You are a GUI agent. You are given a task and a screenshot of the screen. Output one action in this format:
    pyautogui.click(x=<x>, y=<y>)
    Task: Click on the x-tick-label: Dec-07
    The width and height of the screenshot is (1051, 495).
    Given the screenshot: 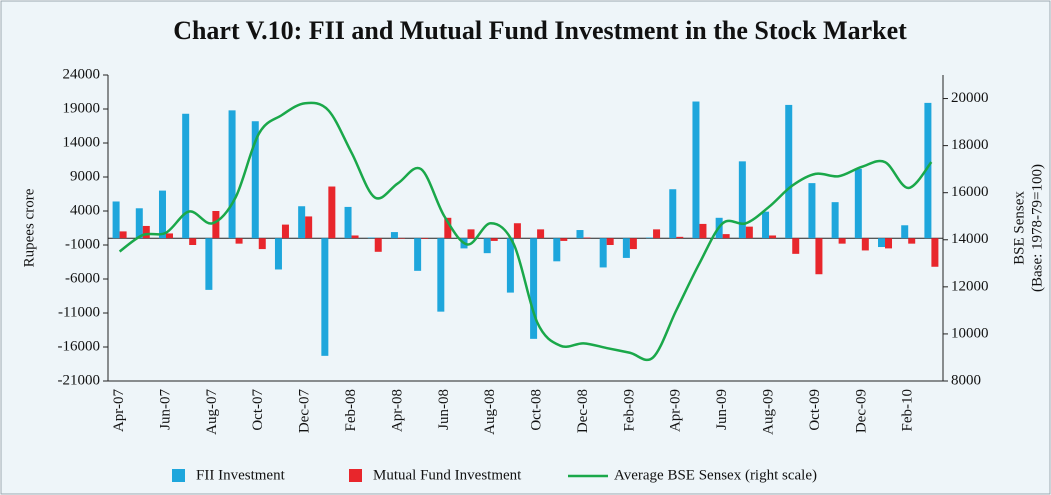 What is the action you would take?
    pyautogui.click(x=305, y=411)
    